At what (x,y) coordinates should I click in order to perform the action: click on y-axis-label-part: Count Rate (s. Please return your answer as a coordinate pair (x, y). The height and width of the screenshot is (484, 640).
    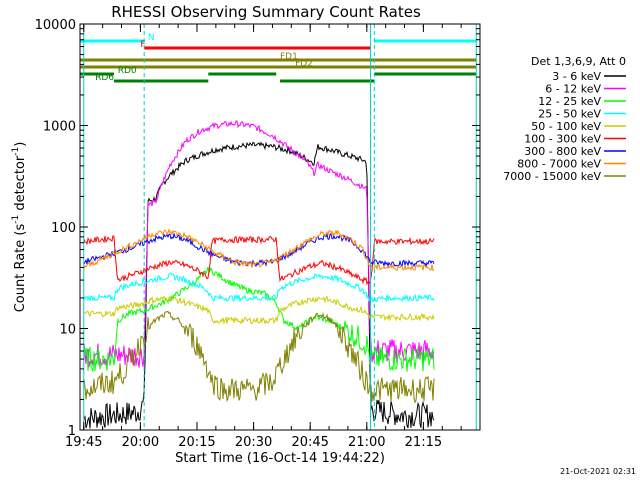
    Looking at the image, I should click on (20, 268).